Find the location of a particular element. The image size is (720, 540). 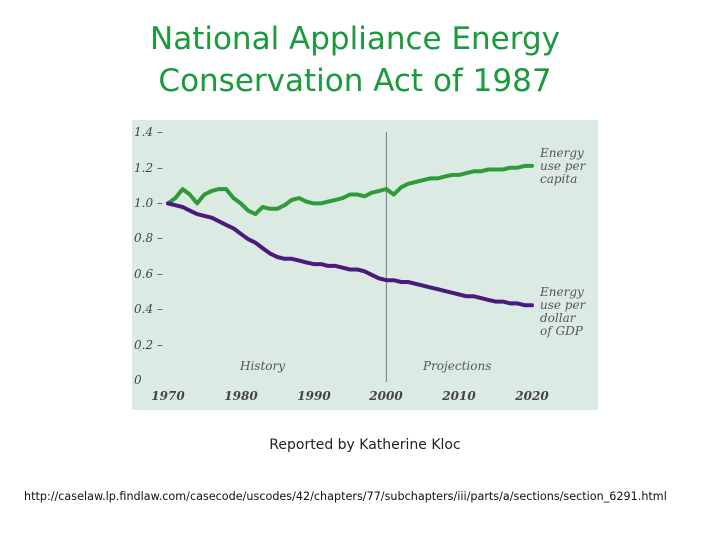

x-tick-label: 2000 is located at coordinates (385, 396).